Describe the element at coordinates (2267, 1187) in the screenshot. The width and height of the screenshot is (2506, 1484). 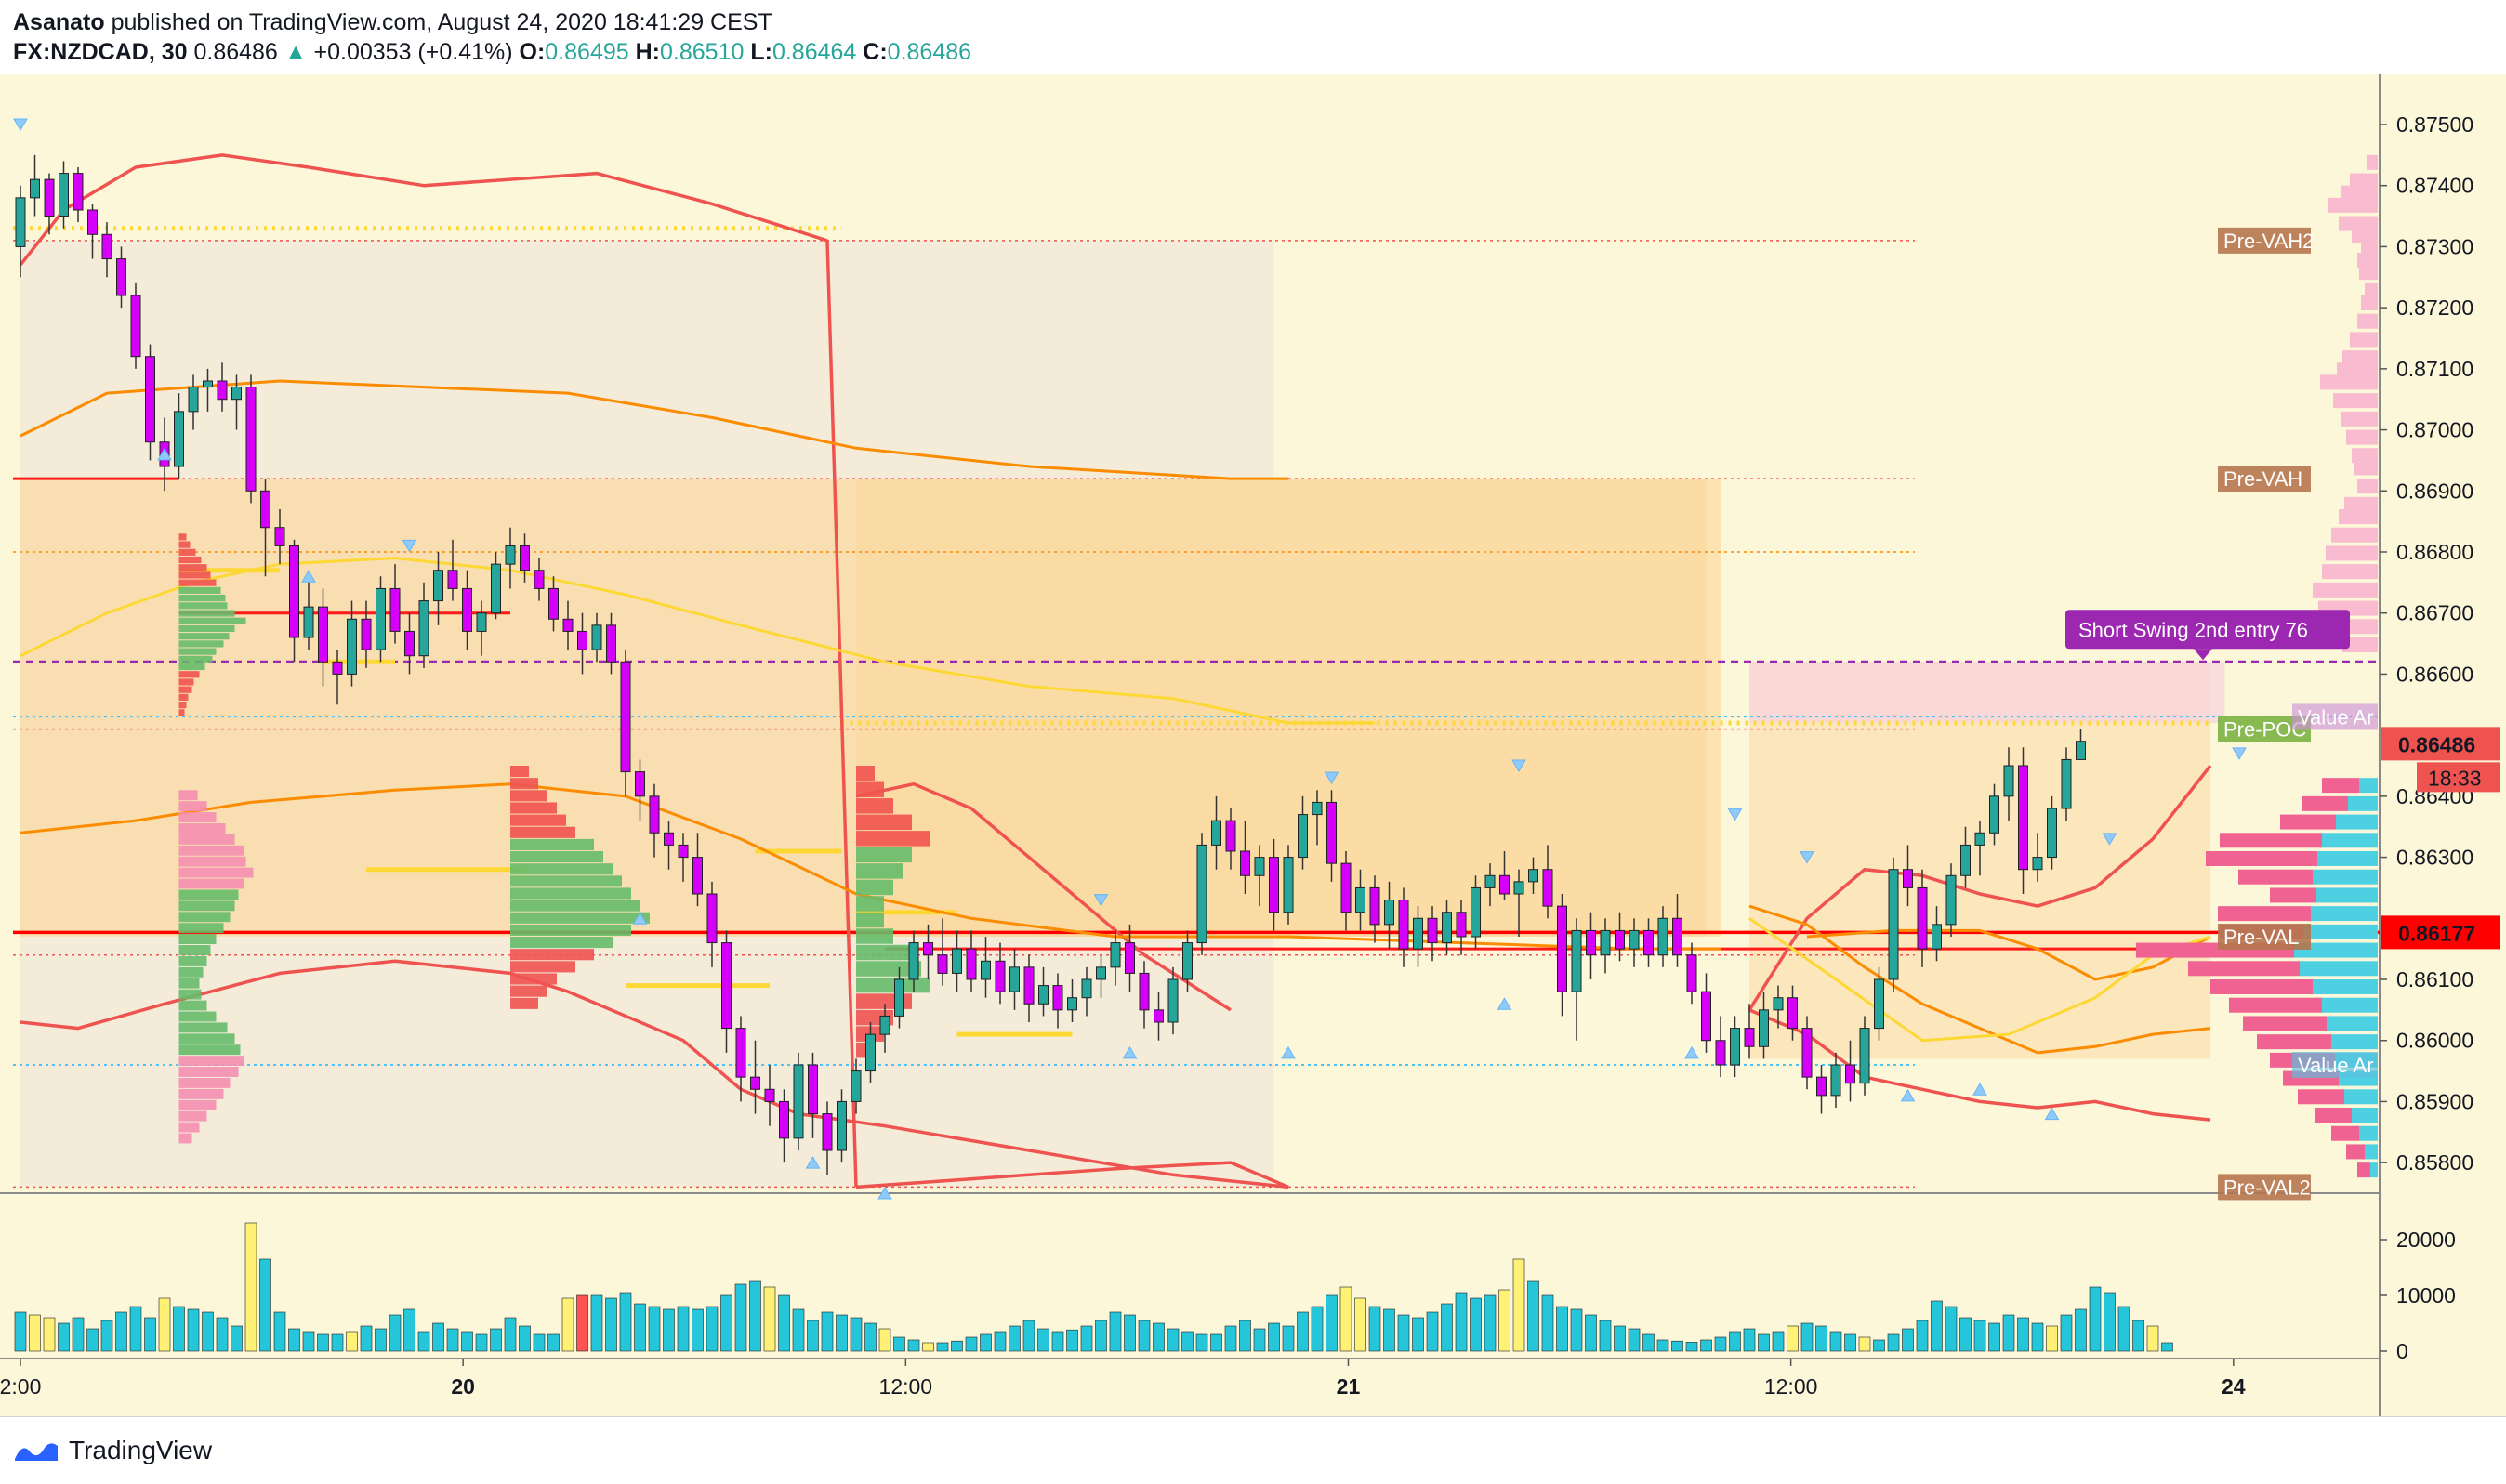
I see `level-tag-text: Pre-VAL2` at that location.